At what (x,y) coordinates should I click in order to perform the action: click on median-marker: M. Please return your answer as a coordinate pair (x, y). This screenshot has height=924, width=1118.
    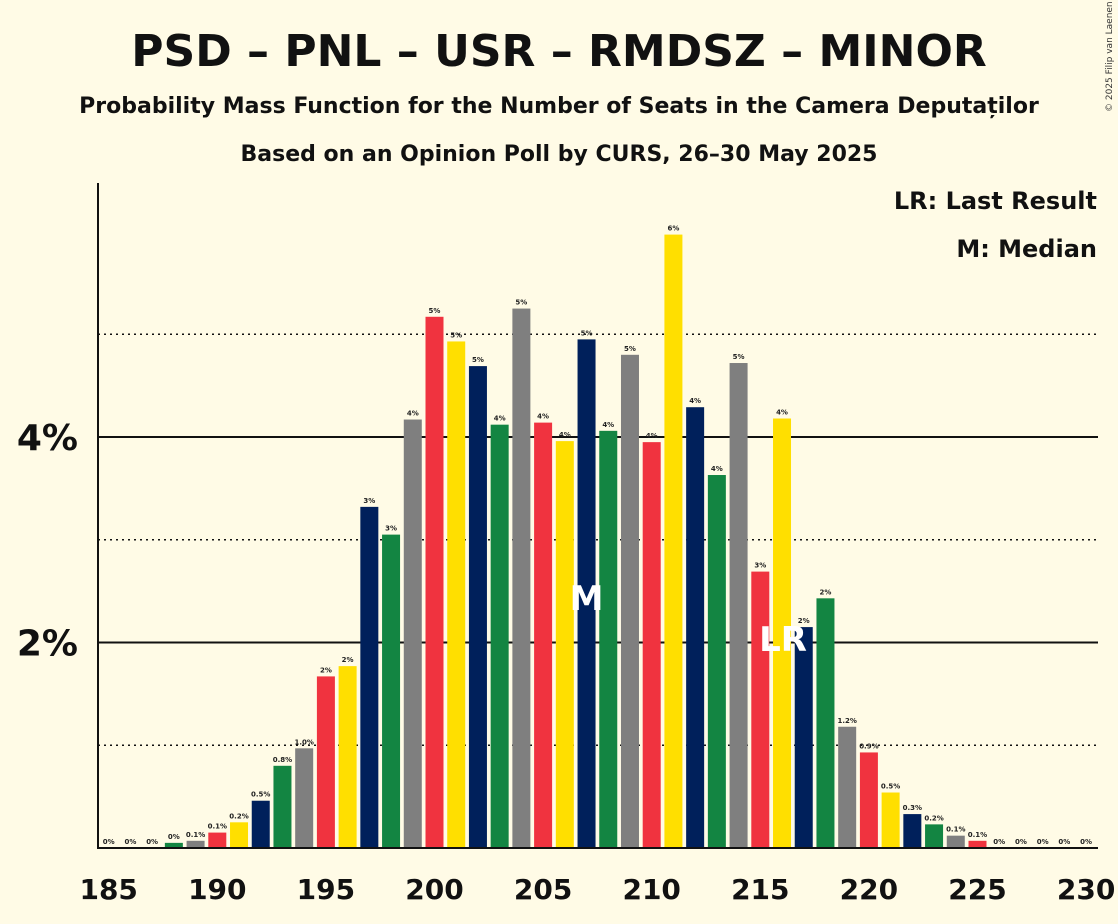
    Looking at the image, I should click on (587, 599).